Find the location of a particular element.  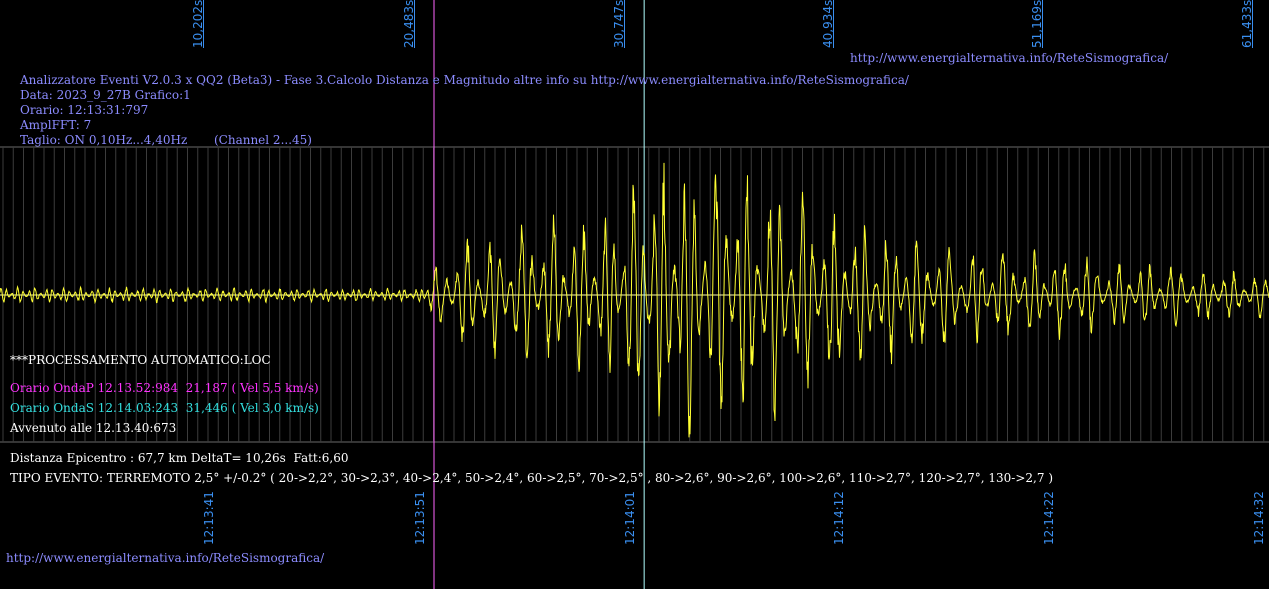

top-tick-label: 20,483s is located at coordinates (408, 24).